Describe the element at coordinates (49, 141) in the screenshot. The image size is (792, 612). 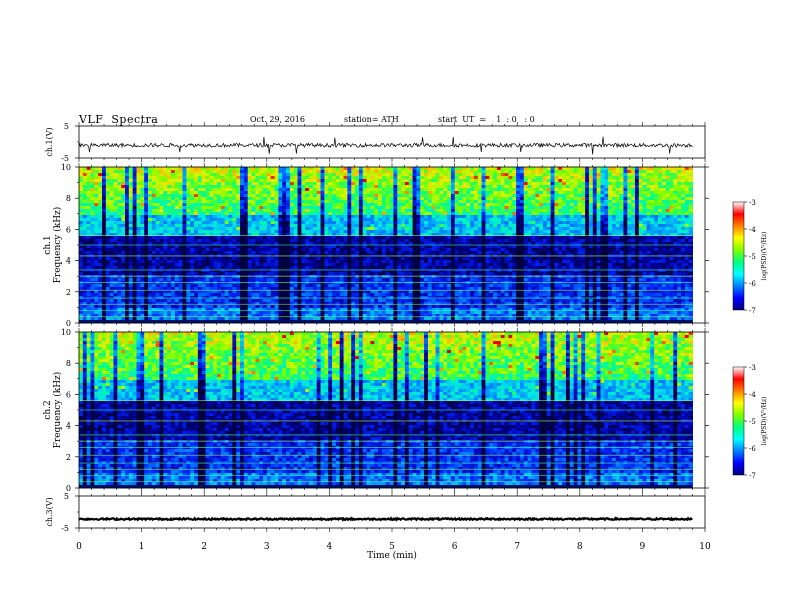
I see `timeseries-ch1-ylabel: ch.1(V)` at that location.